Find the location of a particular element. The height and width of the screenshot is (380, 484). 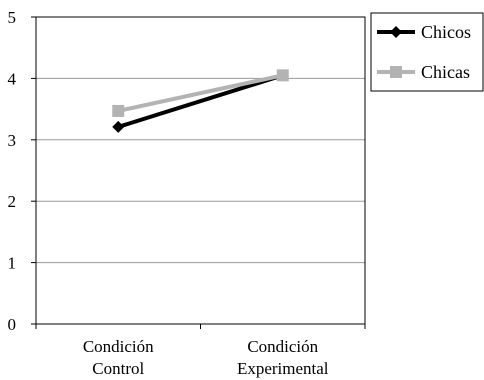

series-line-chicas is located at coordinates (200, 93).